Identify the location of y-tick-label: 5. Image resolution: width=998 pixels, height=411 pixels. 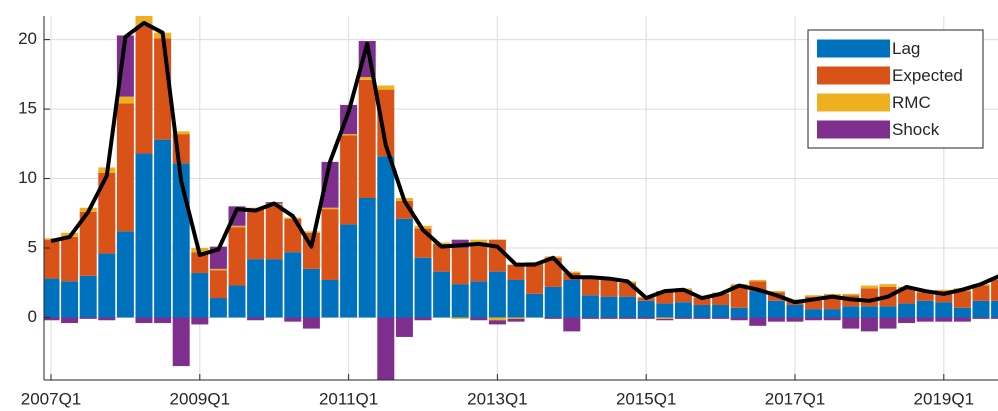
(32, 246).